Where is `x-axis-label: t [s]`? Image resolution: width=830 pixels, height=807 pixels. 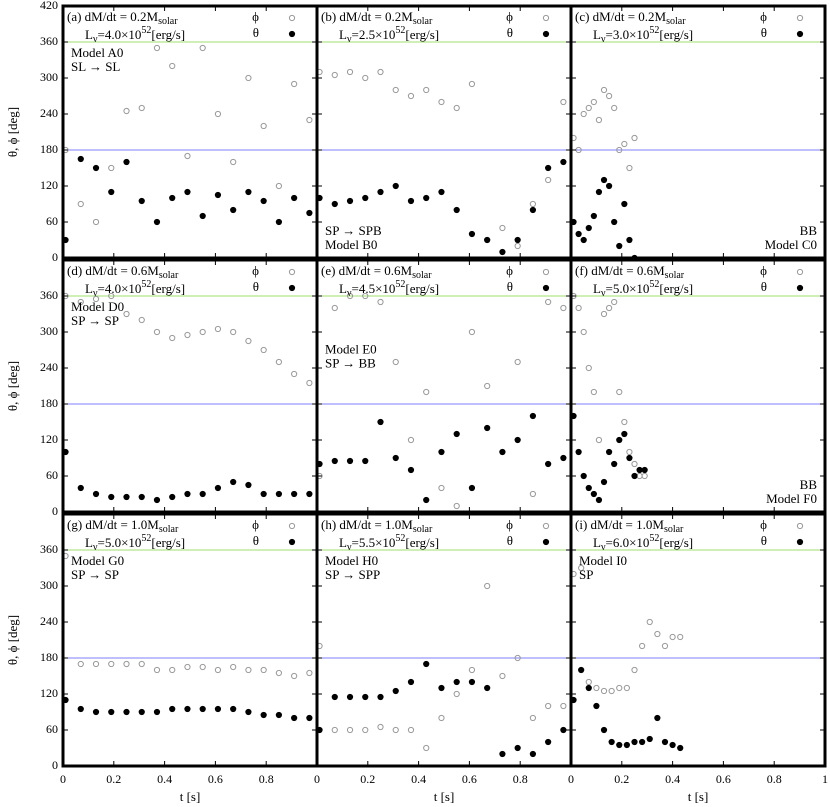 x-axis-label: t [s] is located at coordinates (444, 796).